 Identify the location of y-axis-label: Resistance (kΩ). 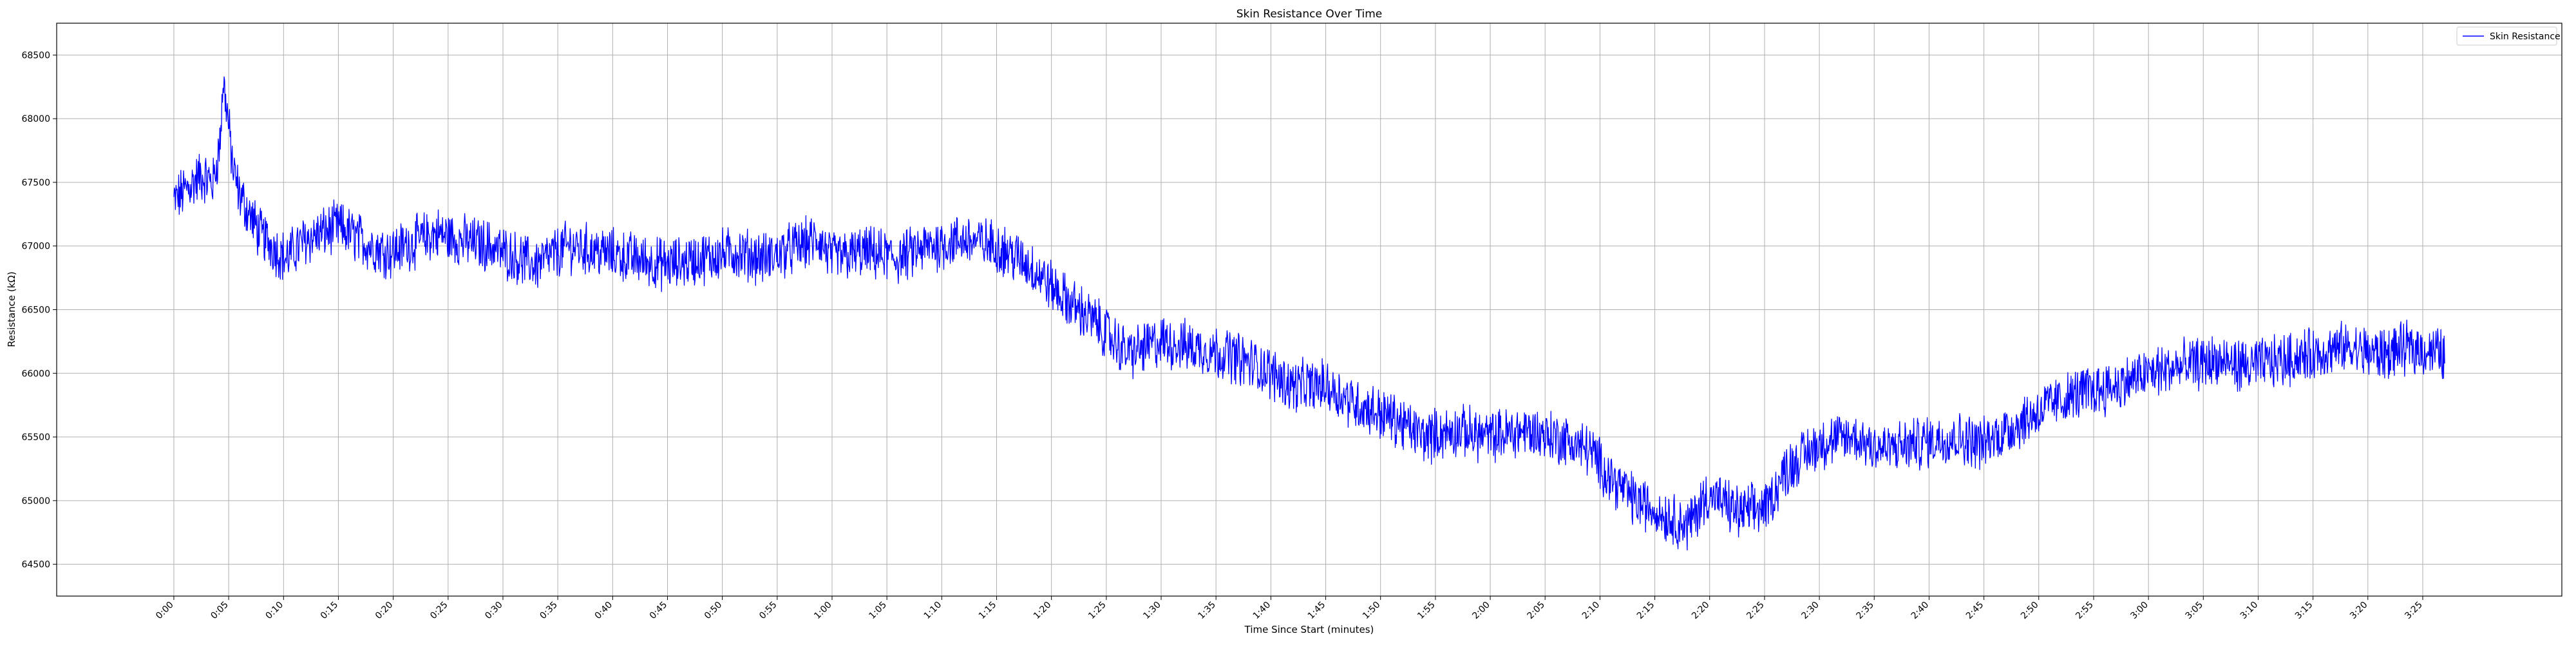
(11, 309).